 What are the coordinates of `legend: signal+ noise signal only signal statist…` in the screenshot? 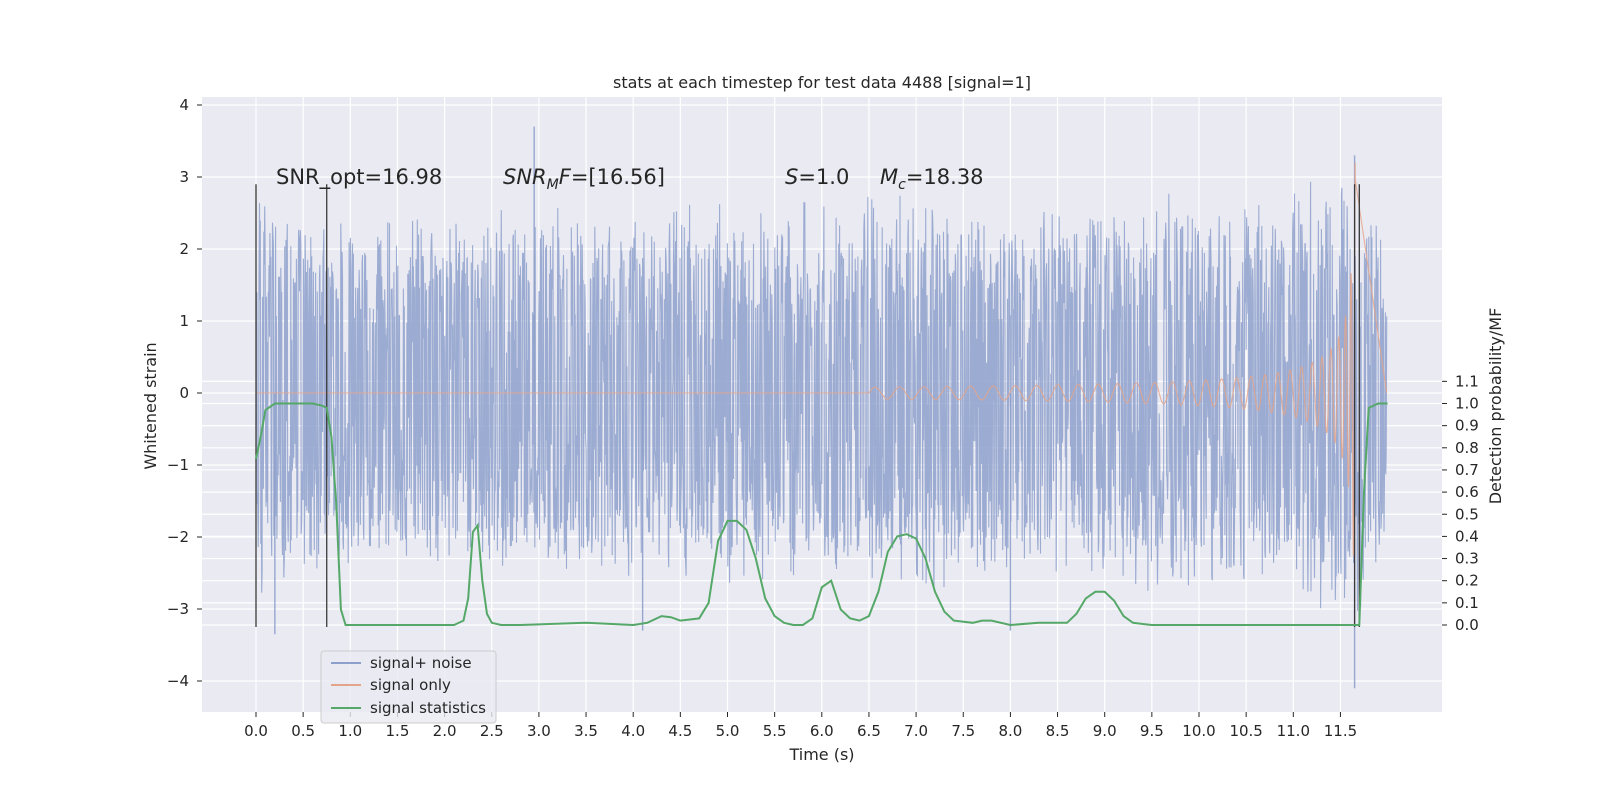 It's located at (408, 687).